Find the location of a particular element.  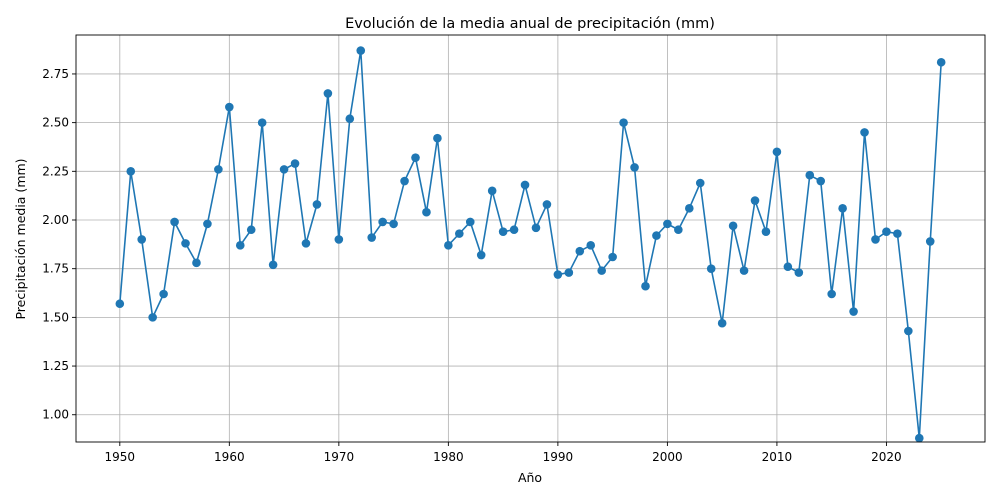

y-tick-label: 2.25 is located at coordinates (55, 171).